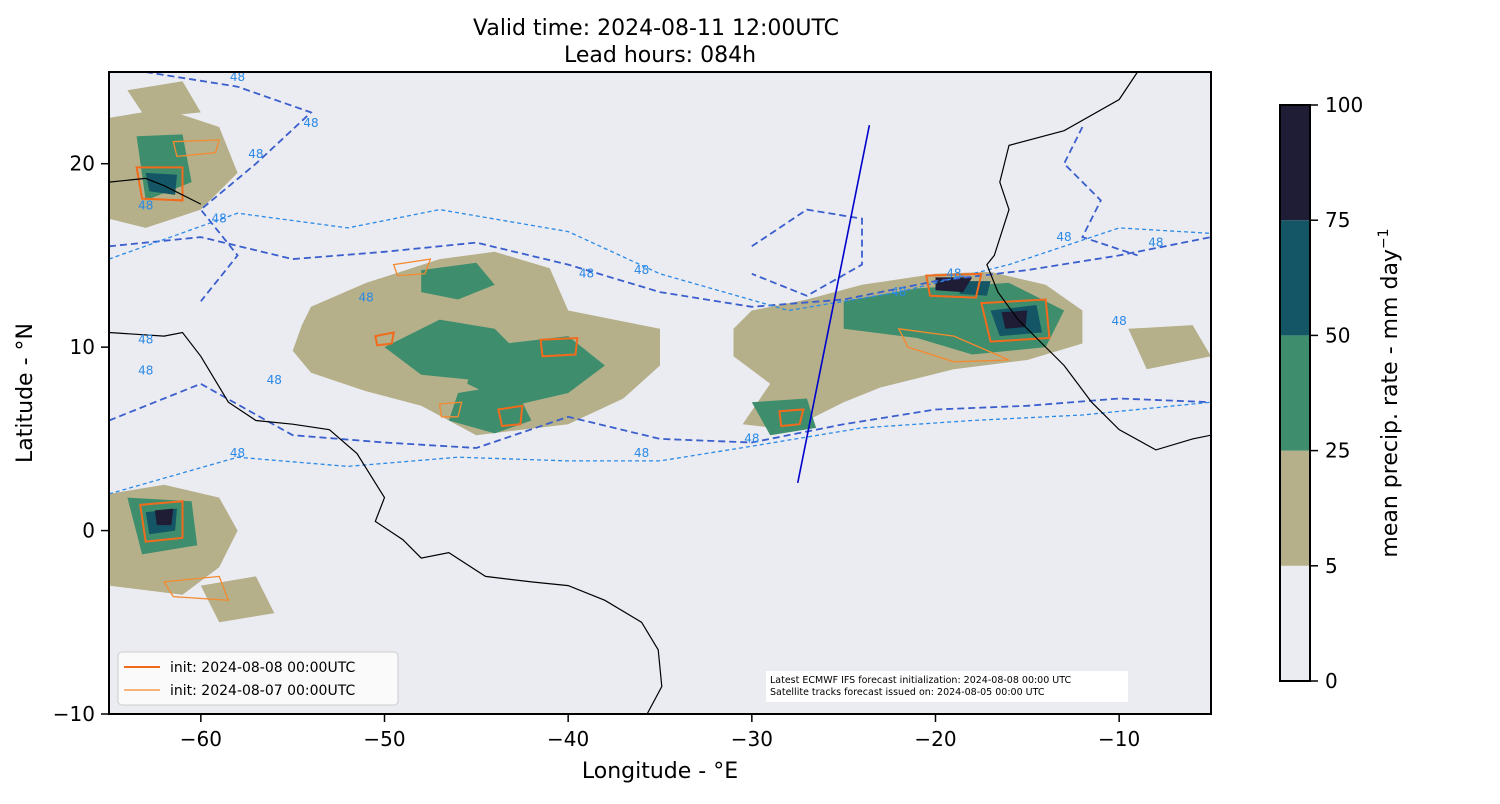 The width and height of the screenshot is (1500, 804). What do you see at coordinates (490, 408) in the screenshot?
I see `precip-region-core-c` at bounding box center [490, 408].